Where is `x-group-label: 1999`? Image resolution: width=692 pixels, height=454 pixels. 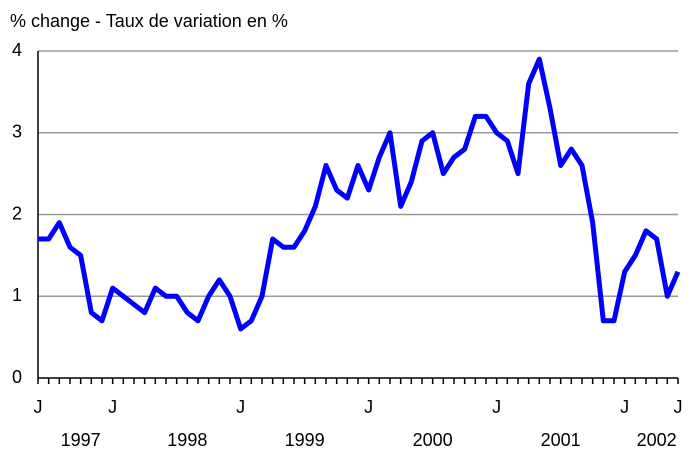
x-group-label: 1999 is located at coordinates (305, 440).